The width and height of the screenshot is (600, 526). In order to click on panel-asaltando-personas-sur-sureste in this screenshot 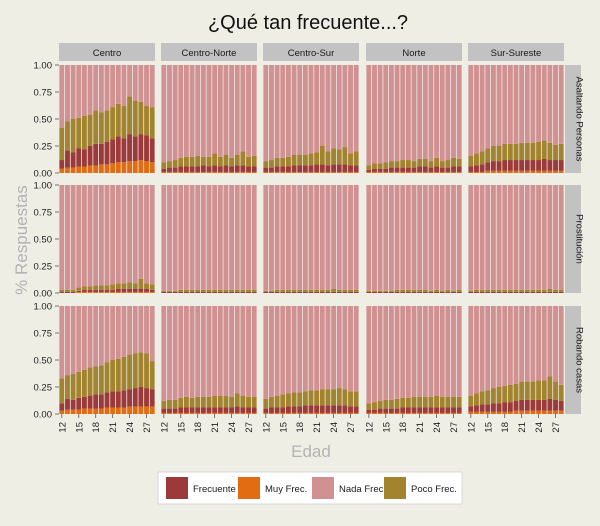, I will do `click(516, 119)`.